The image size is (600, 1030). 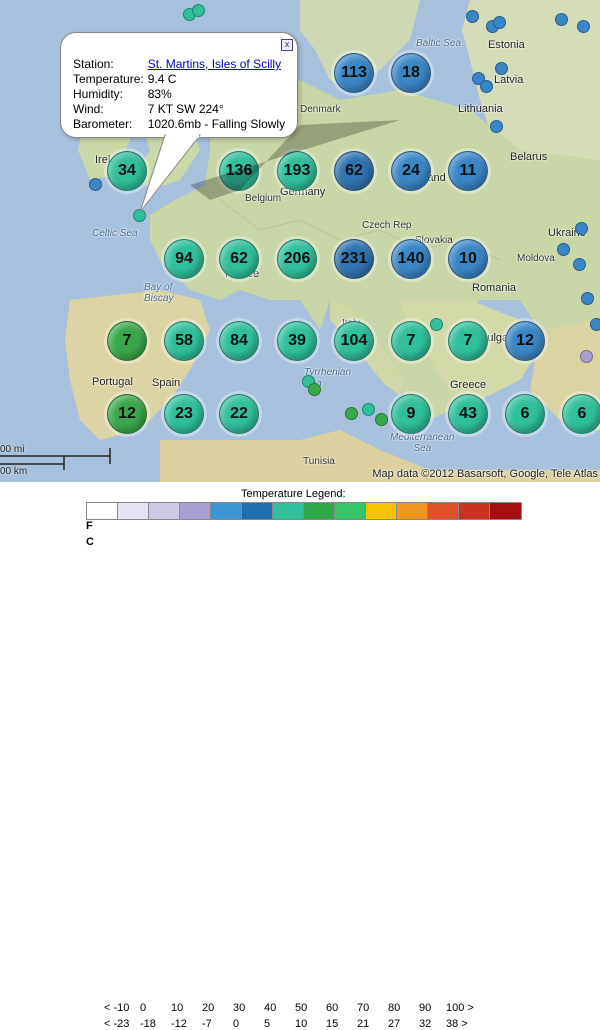 What do you see at coordinates (287, 45) in the screenshot?
I see `close-icon: x` at bounding box center [287, 45].